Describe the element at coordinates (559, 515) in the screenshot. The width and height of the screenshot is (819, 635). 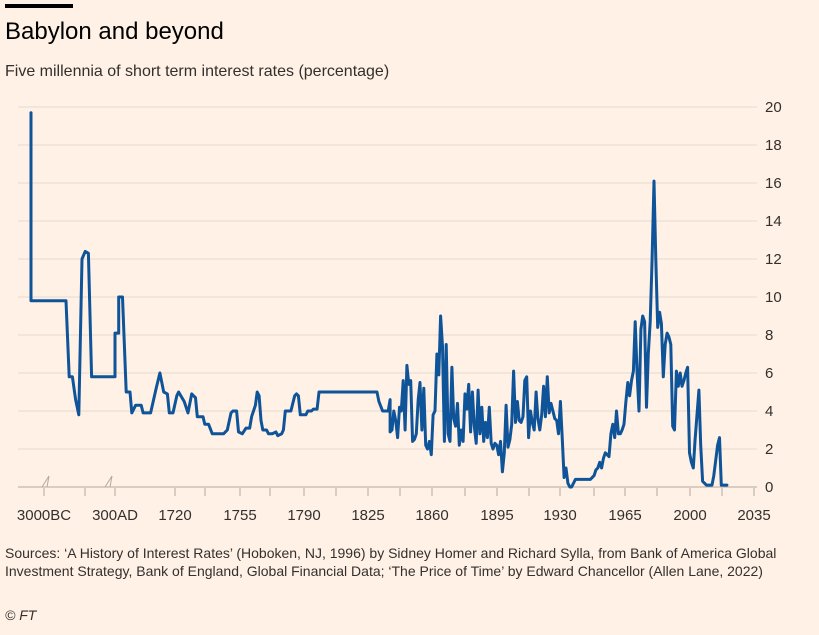
I see `x-tick-label: 1930` at that location.